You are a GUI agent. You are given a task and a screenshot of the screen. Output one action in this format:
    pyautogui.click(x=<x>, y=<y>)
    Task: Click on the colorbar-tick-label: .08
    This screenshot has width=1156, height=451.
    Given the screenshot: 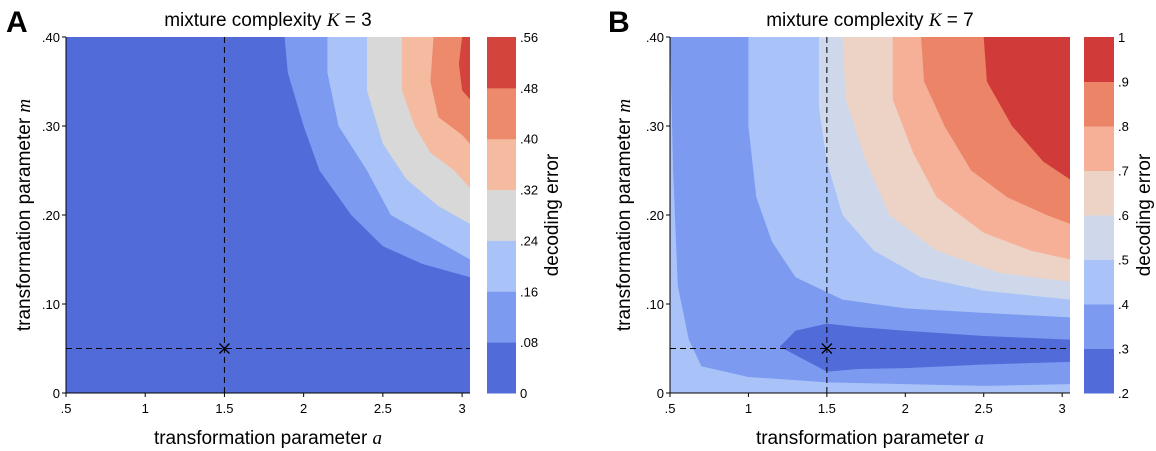 What is the action you would take?
    pyautogui.click(x=529, y=342)
    